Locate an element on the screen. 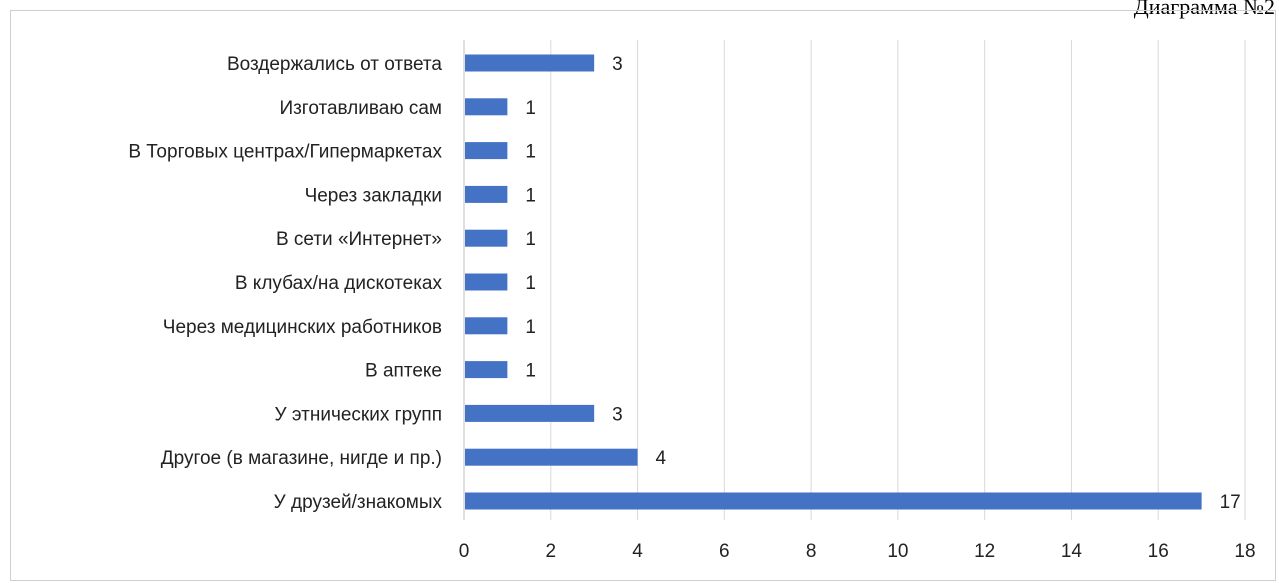 The width and height of the screenshot is (1279, 583). x-tick-label-6: 12 is located at coordinates (984, 551).